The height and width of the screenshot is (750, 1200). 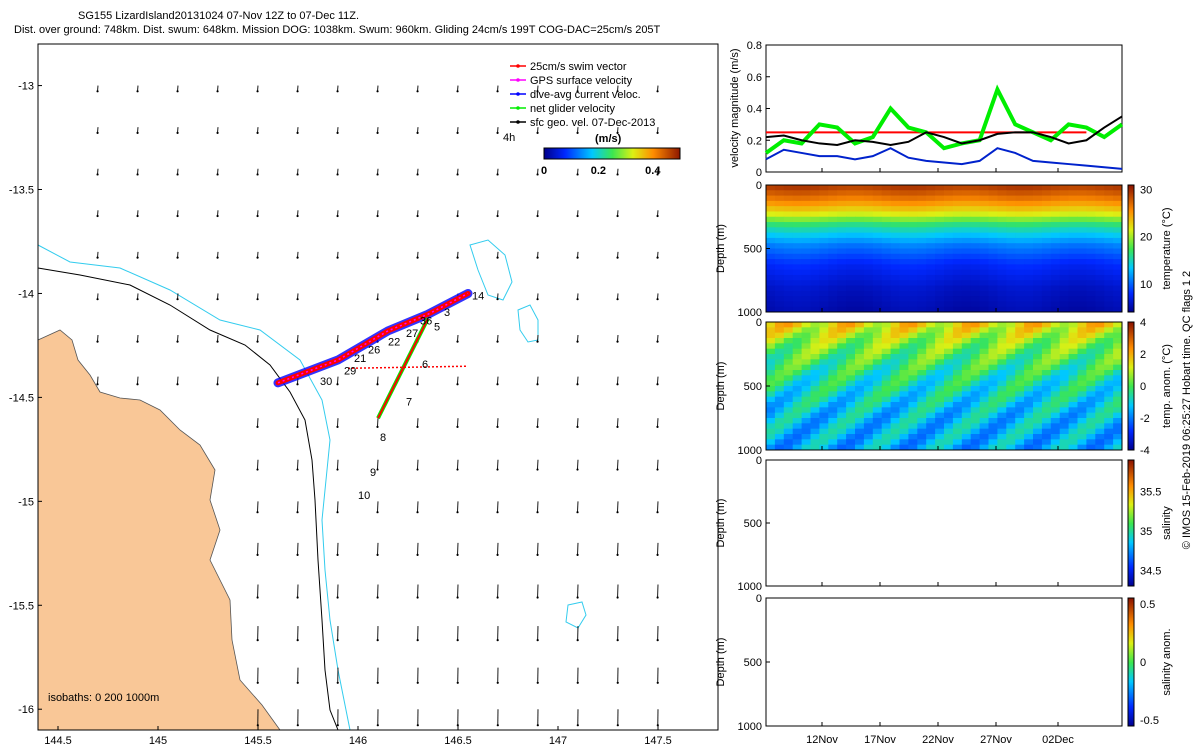 I want to click on depth-ylabel: Depth (m), so click(x=721, y=523).